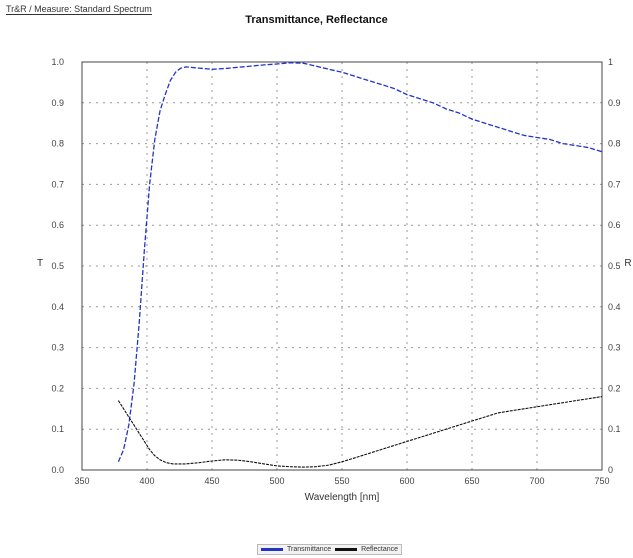  Describe the element at coordinates (627, 263) in the screenshot. I see `right-y-axis-label: R` at that location.